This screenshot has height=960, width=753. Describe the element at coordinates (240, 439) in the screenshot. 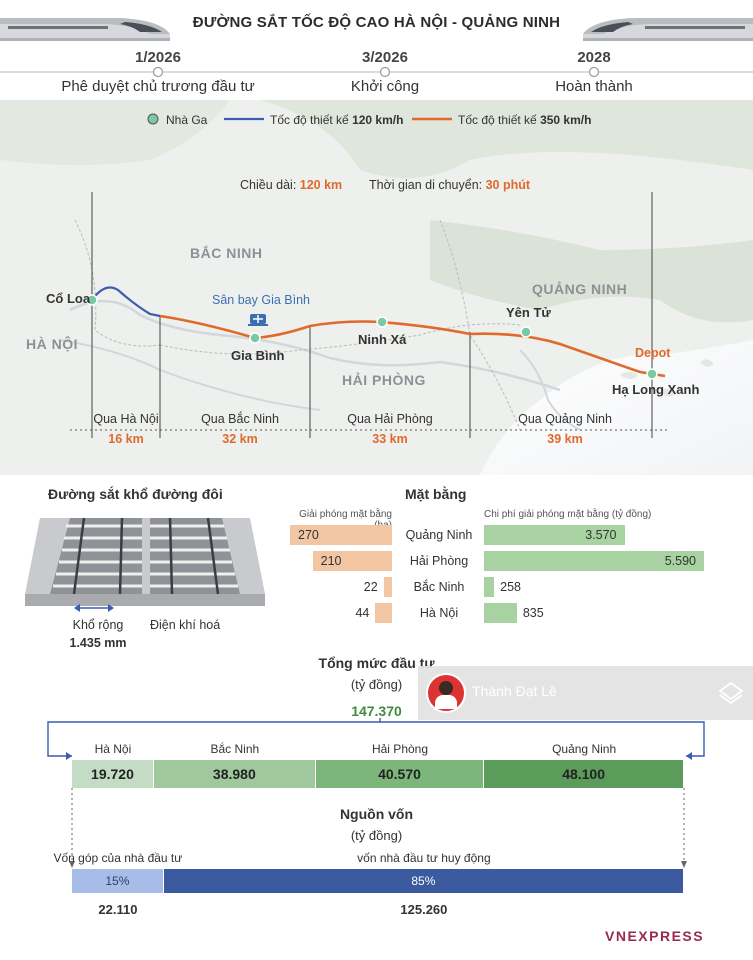

I see `segment-length-bac-ninh: 32 km` at that location.